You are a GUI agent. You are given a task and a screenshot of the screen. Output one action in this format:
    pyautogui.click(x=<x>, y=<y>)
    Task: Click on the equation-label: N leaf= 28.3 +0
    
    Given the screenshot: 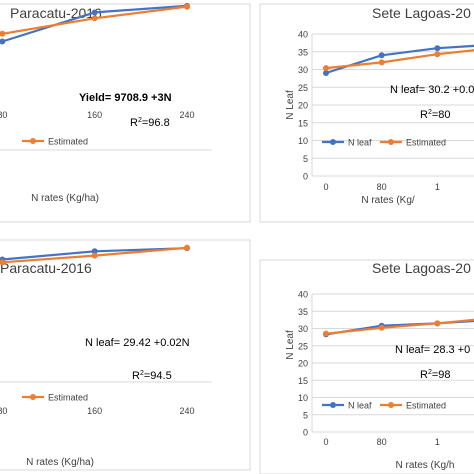 What is the action you would take?
    pyautogui.click(x=432, y=350)
    